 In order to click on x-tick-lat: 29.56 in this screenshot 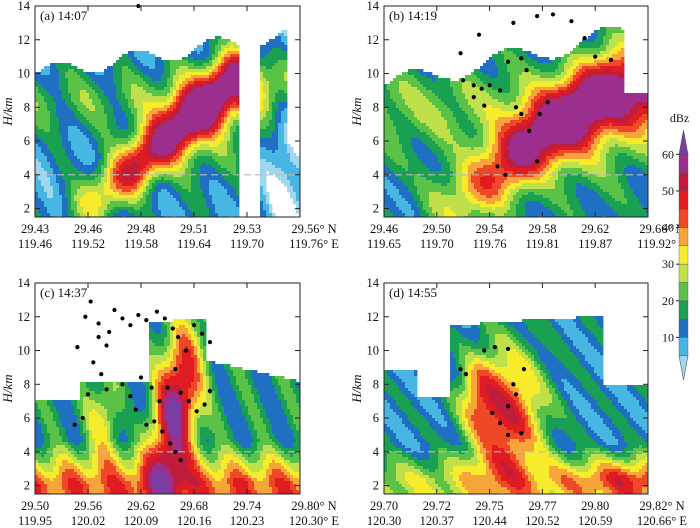, I will do `click(88, 506)`.